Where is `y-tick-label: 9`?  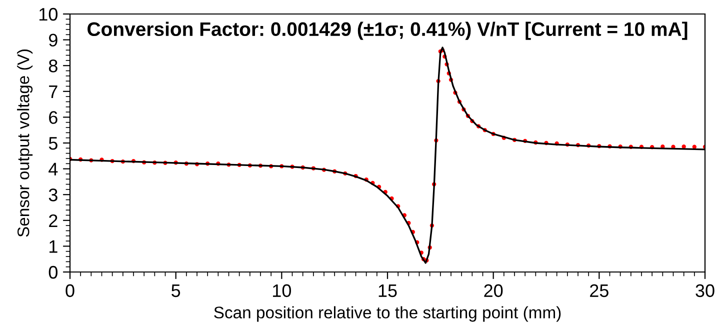 y-tick-label: 9 is located at coordinates (53, 40).